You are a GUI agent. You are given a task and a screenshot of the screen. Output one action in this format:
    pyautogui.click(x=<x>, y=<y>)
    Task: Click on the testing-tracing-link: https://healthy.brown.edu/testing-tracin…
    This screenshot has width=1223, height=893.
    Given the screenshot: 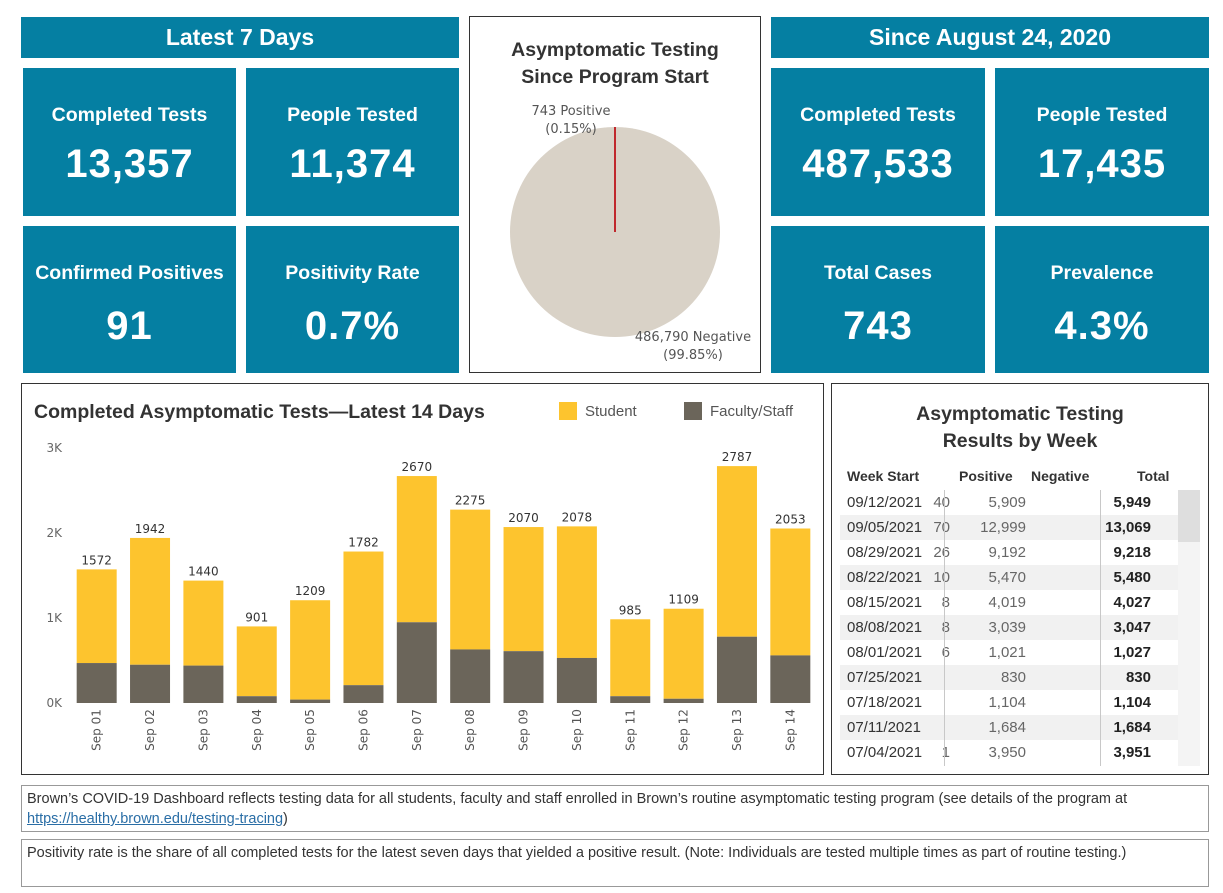 What is the action you would take?
    pyautogui.click(x=155, y=819)
    